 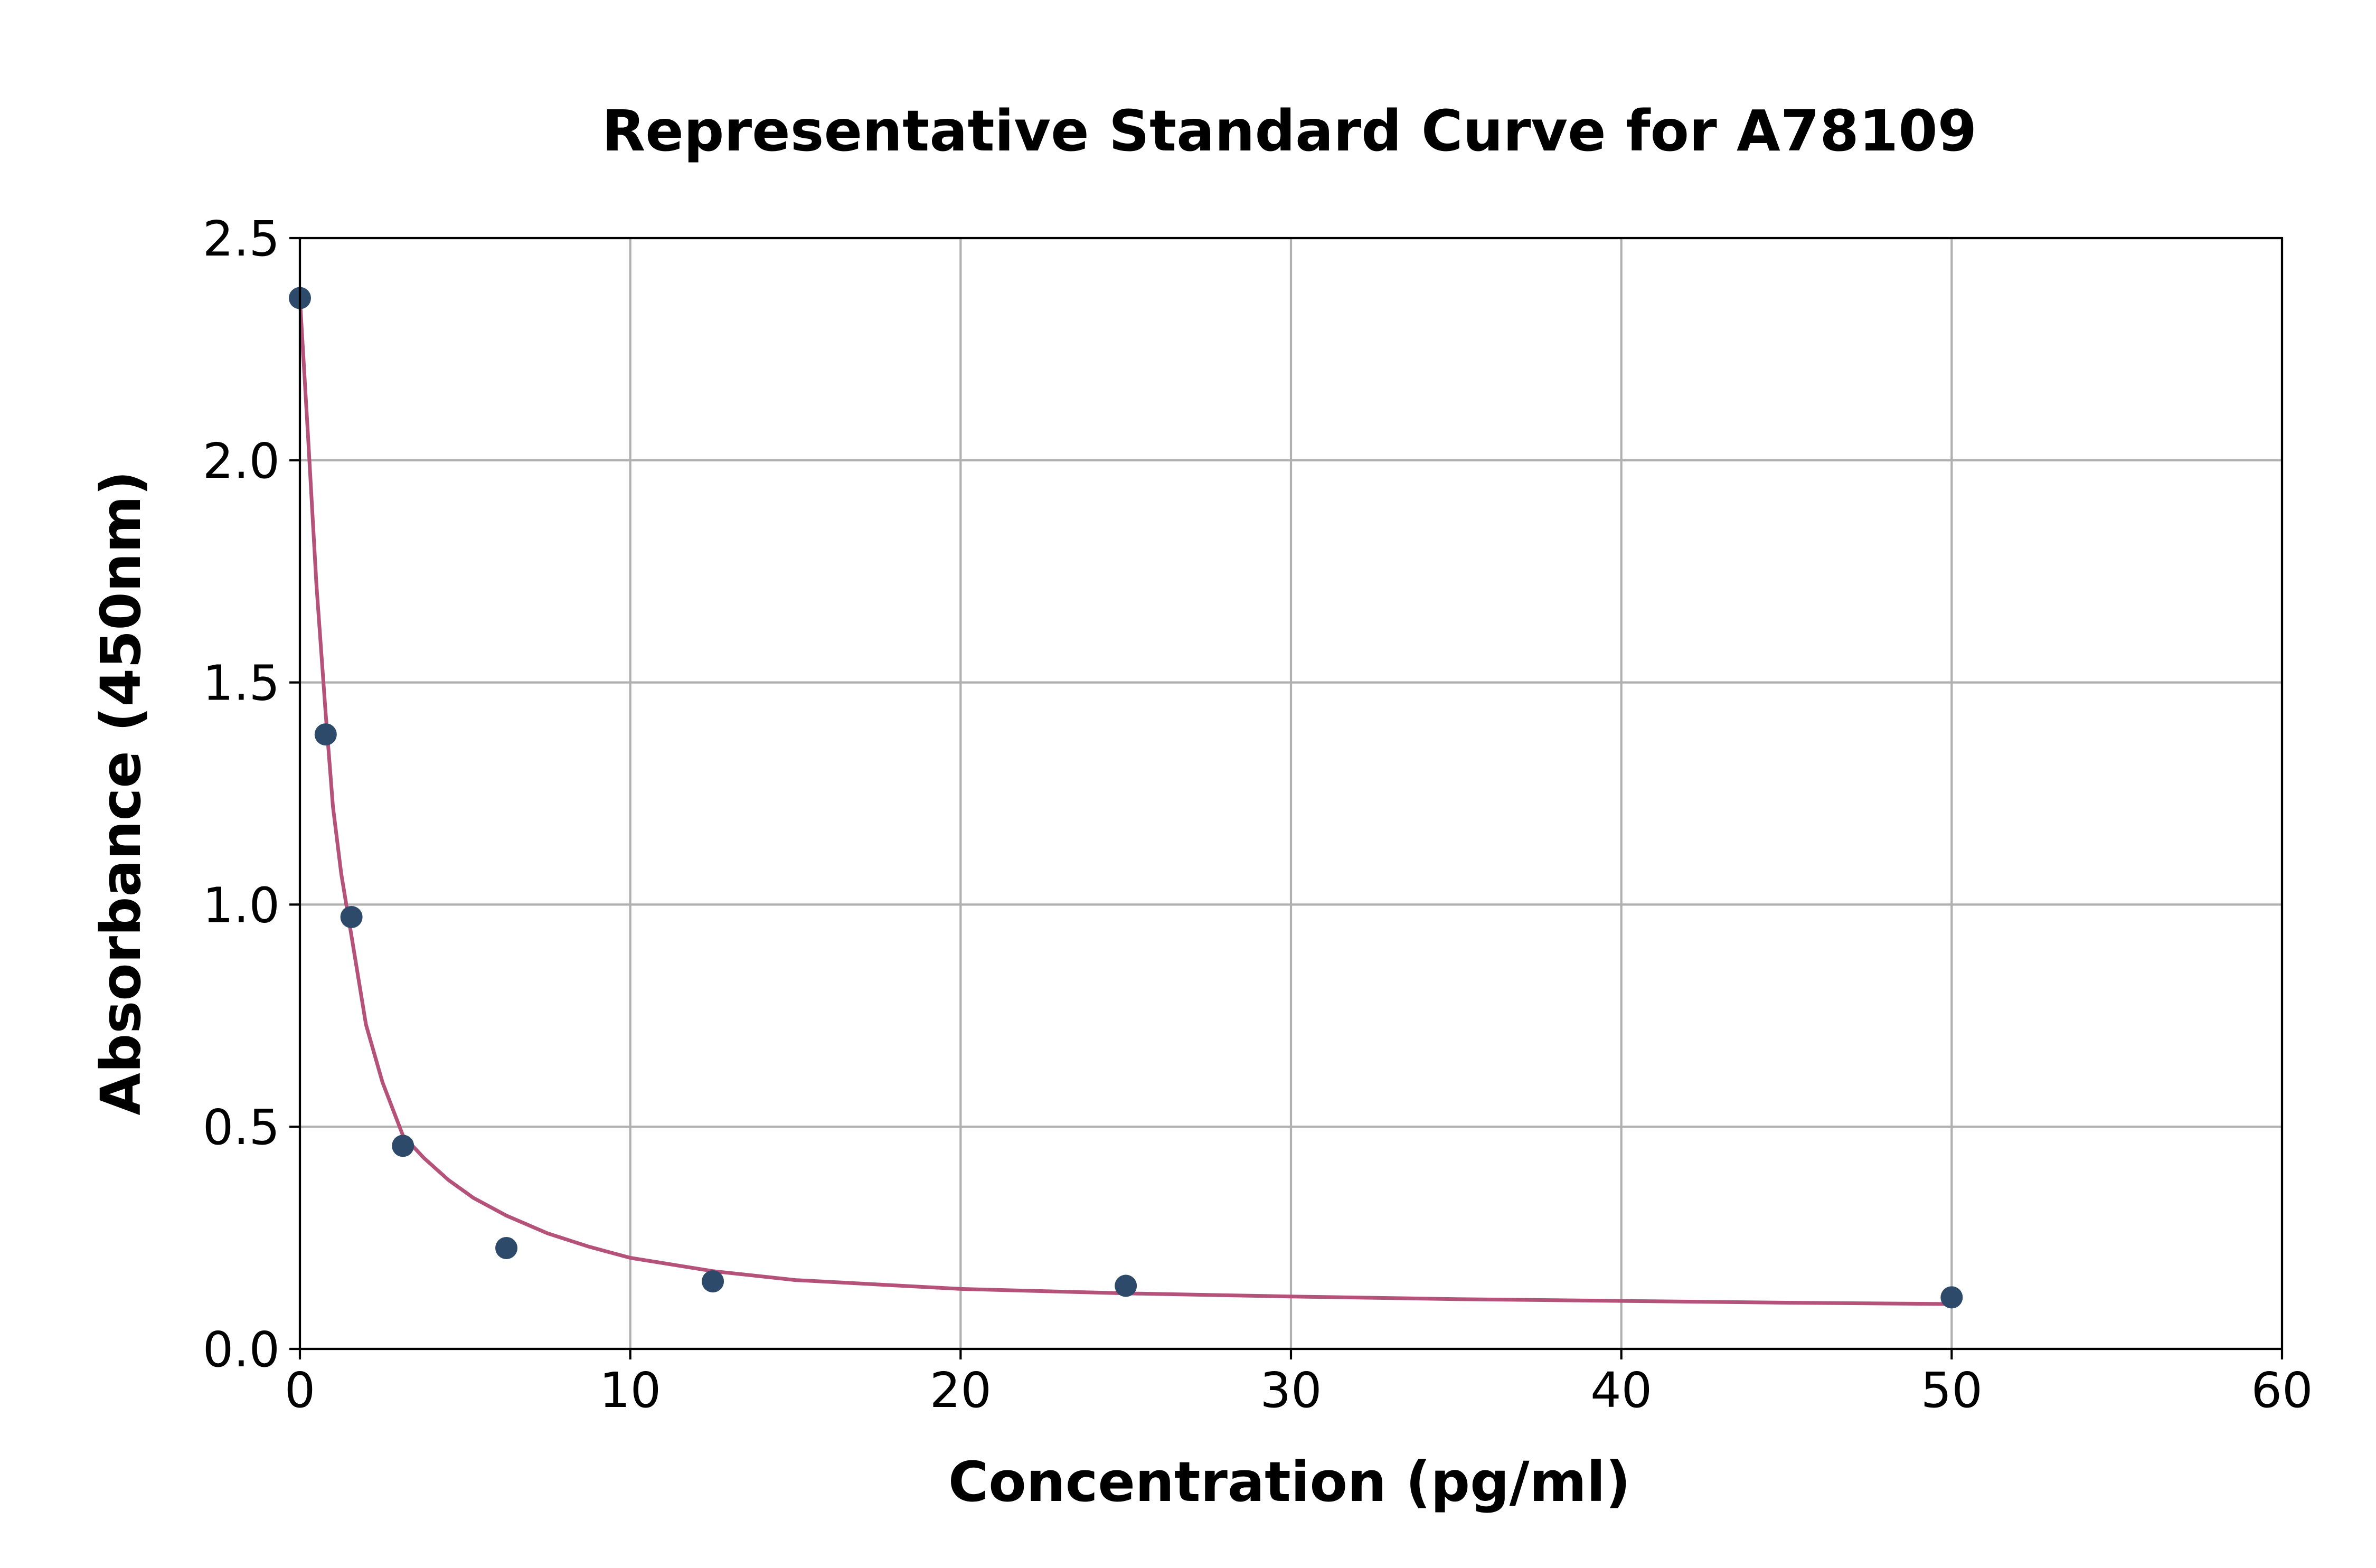 What do you see at coordinates (121, 792) in the screenshot?
I see `y-axis-label: Absorbance (450nm)` at bounding box center [121, 792].